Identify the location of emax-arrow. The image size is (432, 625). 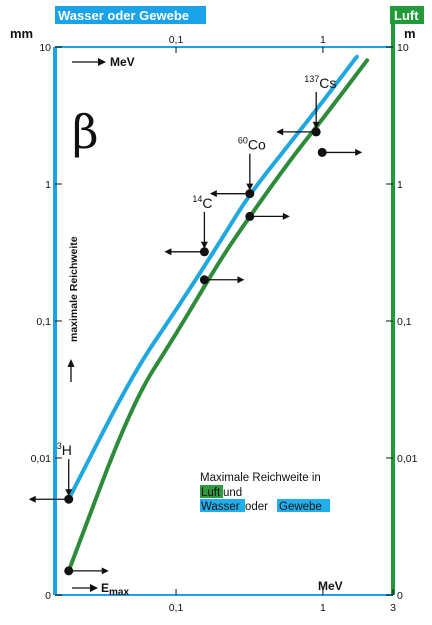
(85, 588).